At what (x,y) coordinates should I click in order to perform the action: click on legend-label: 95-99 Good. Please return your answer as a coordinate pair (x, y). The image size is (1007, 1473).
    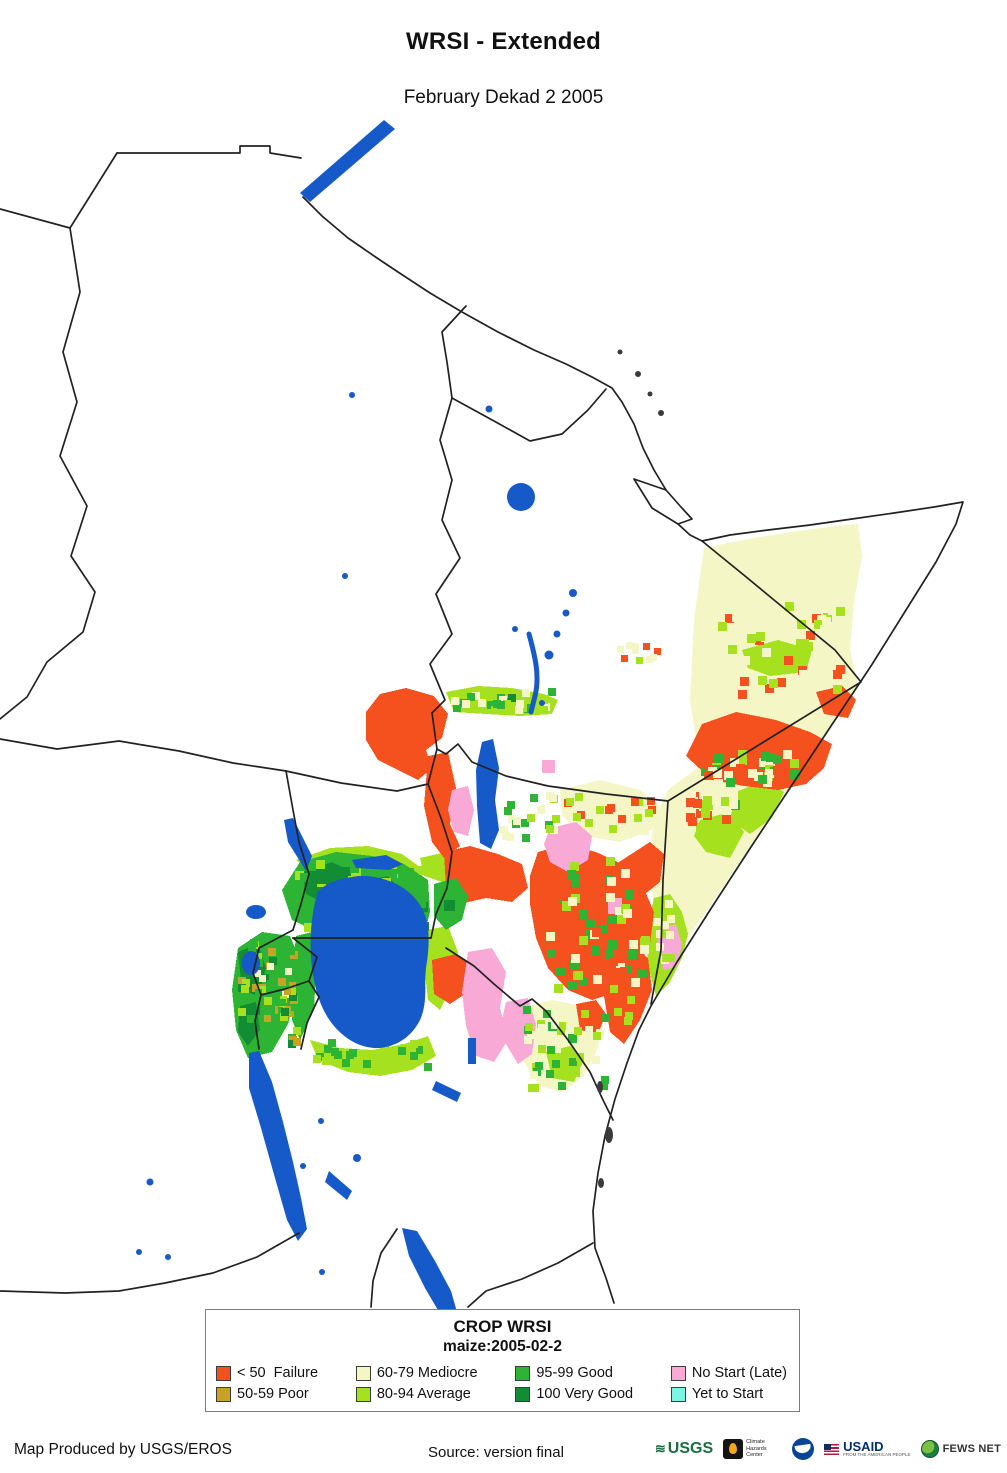
    Looking at the image, I should click on (574, 1373).